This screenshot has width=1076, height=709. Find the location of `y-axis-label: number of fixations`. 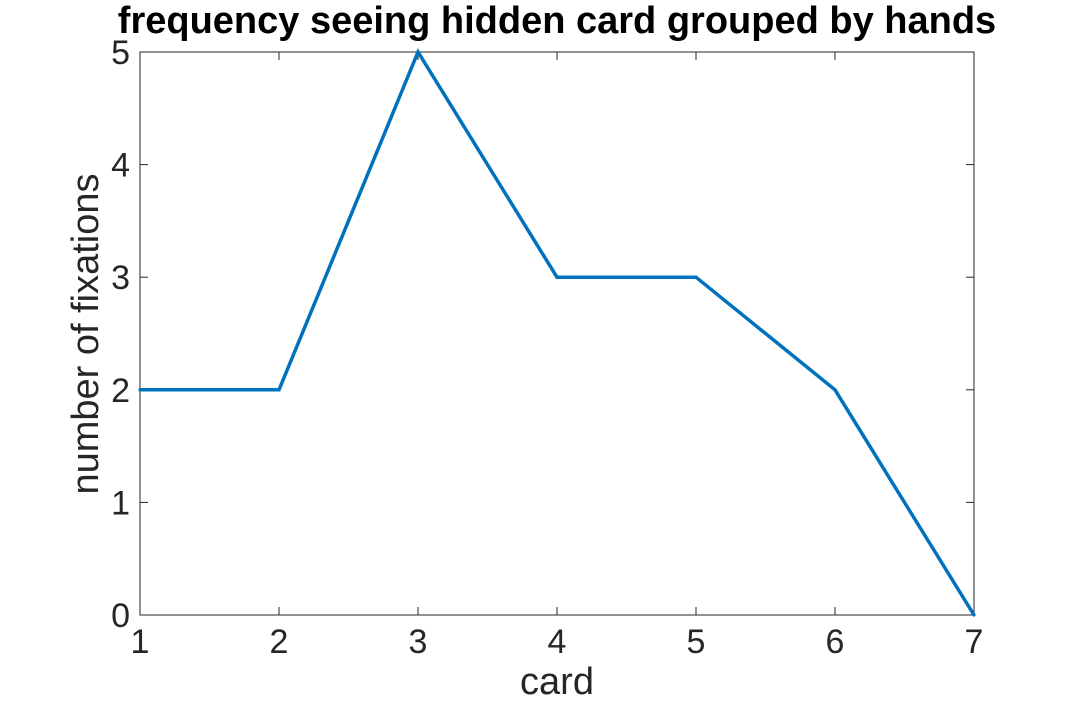

y-axis-label: number of fixations is located at coordinates (86, 333).